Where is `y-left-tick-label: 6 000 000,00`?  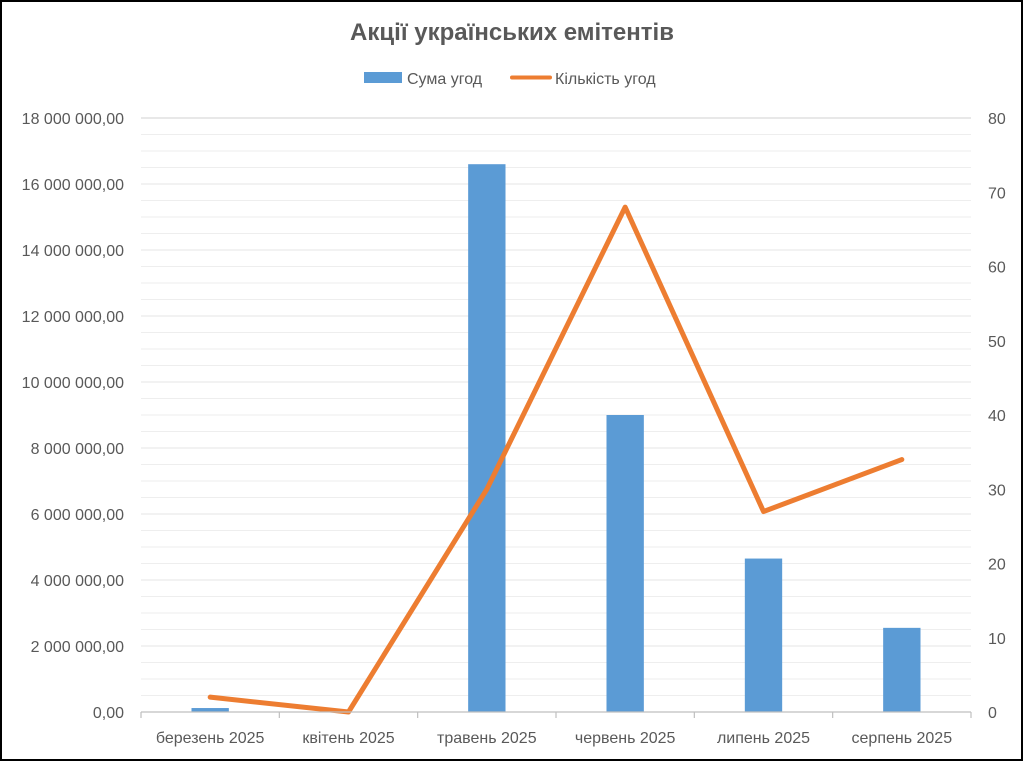
y-left-tick-label: 6 000 000,00 is located at coordinates (78, 515).